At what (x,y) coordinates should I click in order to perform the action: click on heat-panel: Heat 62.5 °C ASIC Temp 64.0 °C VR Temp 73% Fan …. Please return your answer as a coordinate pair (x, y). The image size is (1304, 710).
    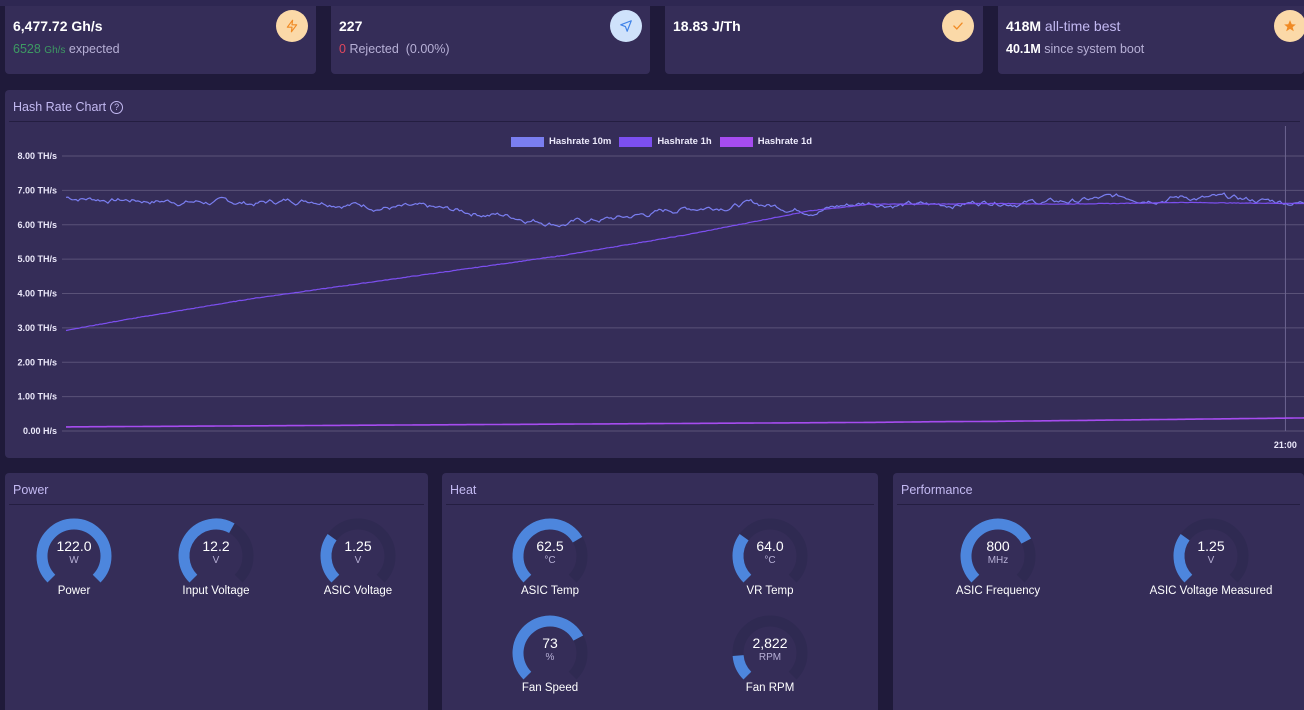
    Looking at the image, I should click on (660, 591).